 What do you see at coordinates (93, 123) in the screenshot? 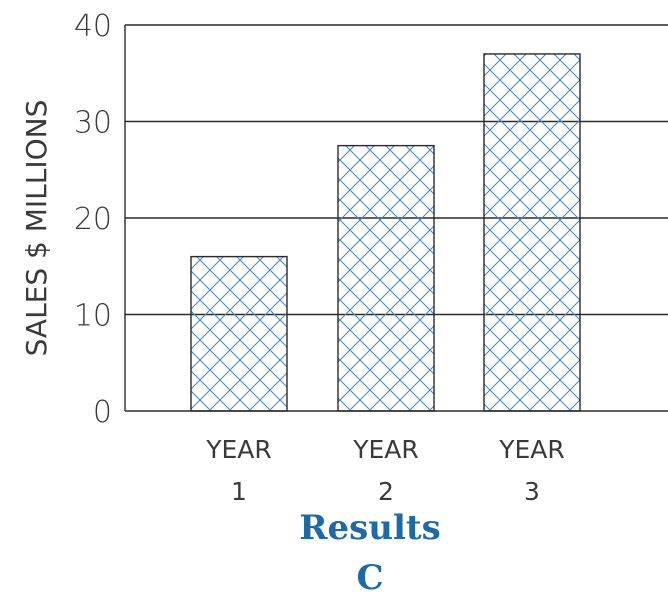
I see `y-tick-label-30: 30` at bounding box center [93, 123].